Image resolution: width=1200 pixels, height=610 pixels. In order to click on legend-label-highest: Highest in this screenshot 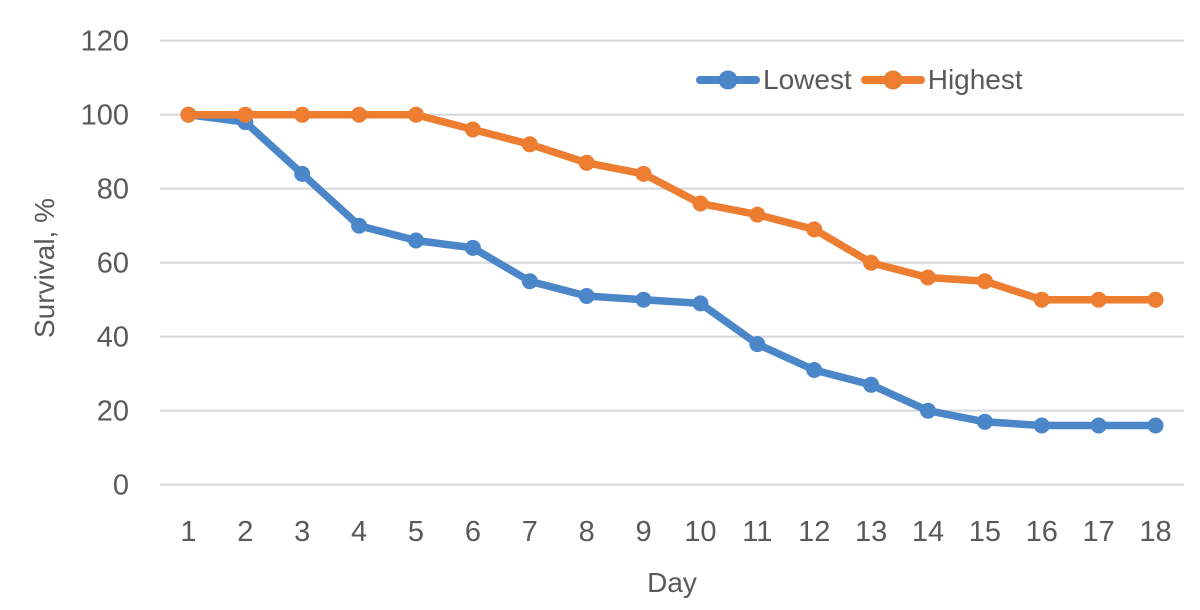, I will do `click(975, 79)`.